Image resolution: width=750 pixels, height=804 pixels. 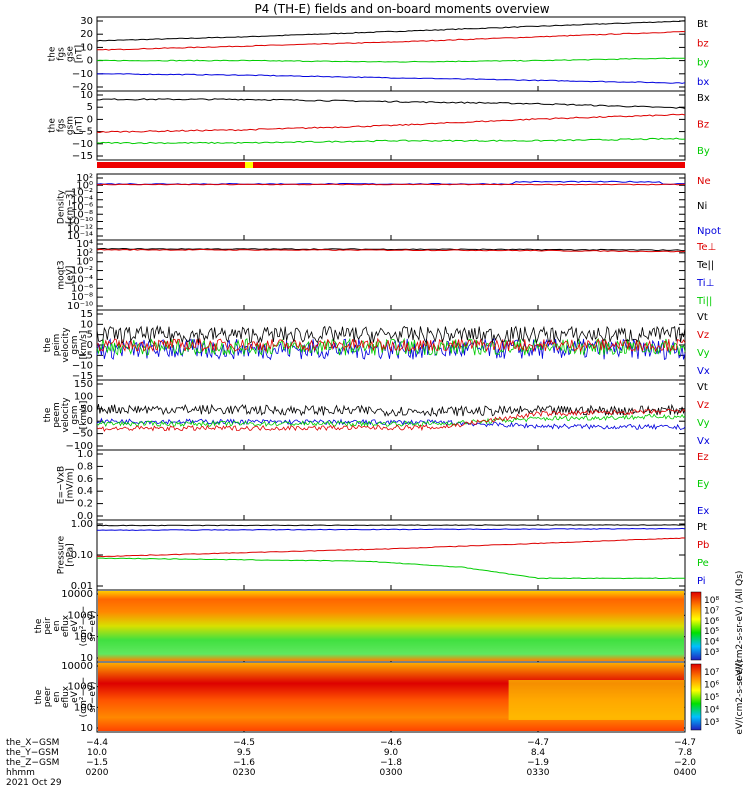 I want to click on legend-entry: Ti⊥, so click(x=705, y=283).